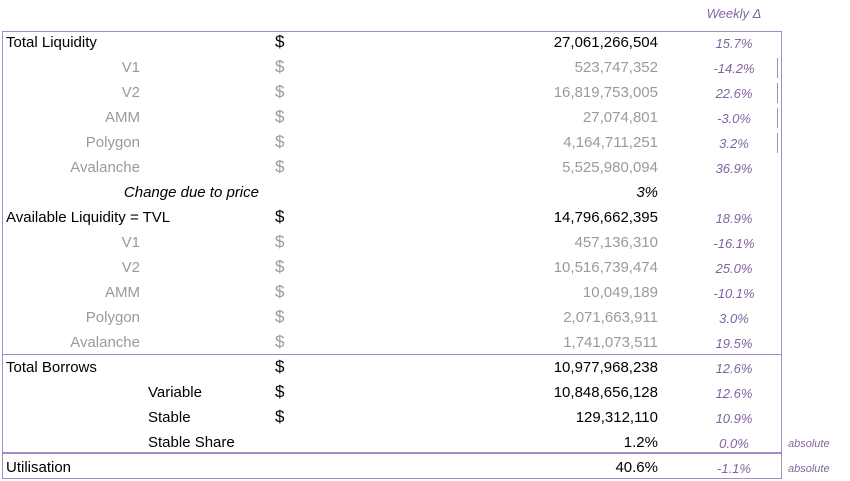 Image resolution: width=850 pixels, height=481 pixels. I want to click on row-value: 523,747,352, so click(616, 67).